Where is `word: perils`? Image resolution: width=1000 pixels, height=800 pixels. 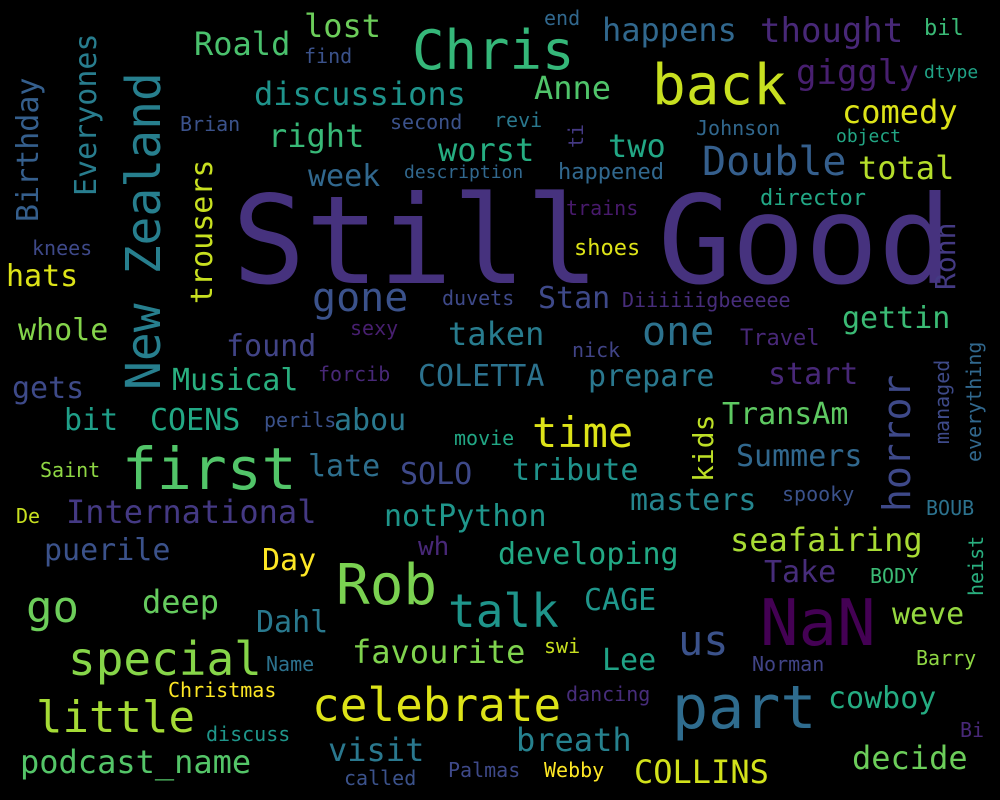
word: perils is located at coordinates (300, 420).